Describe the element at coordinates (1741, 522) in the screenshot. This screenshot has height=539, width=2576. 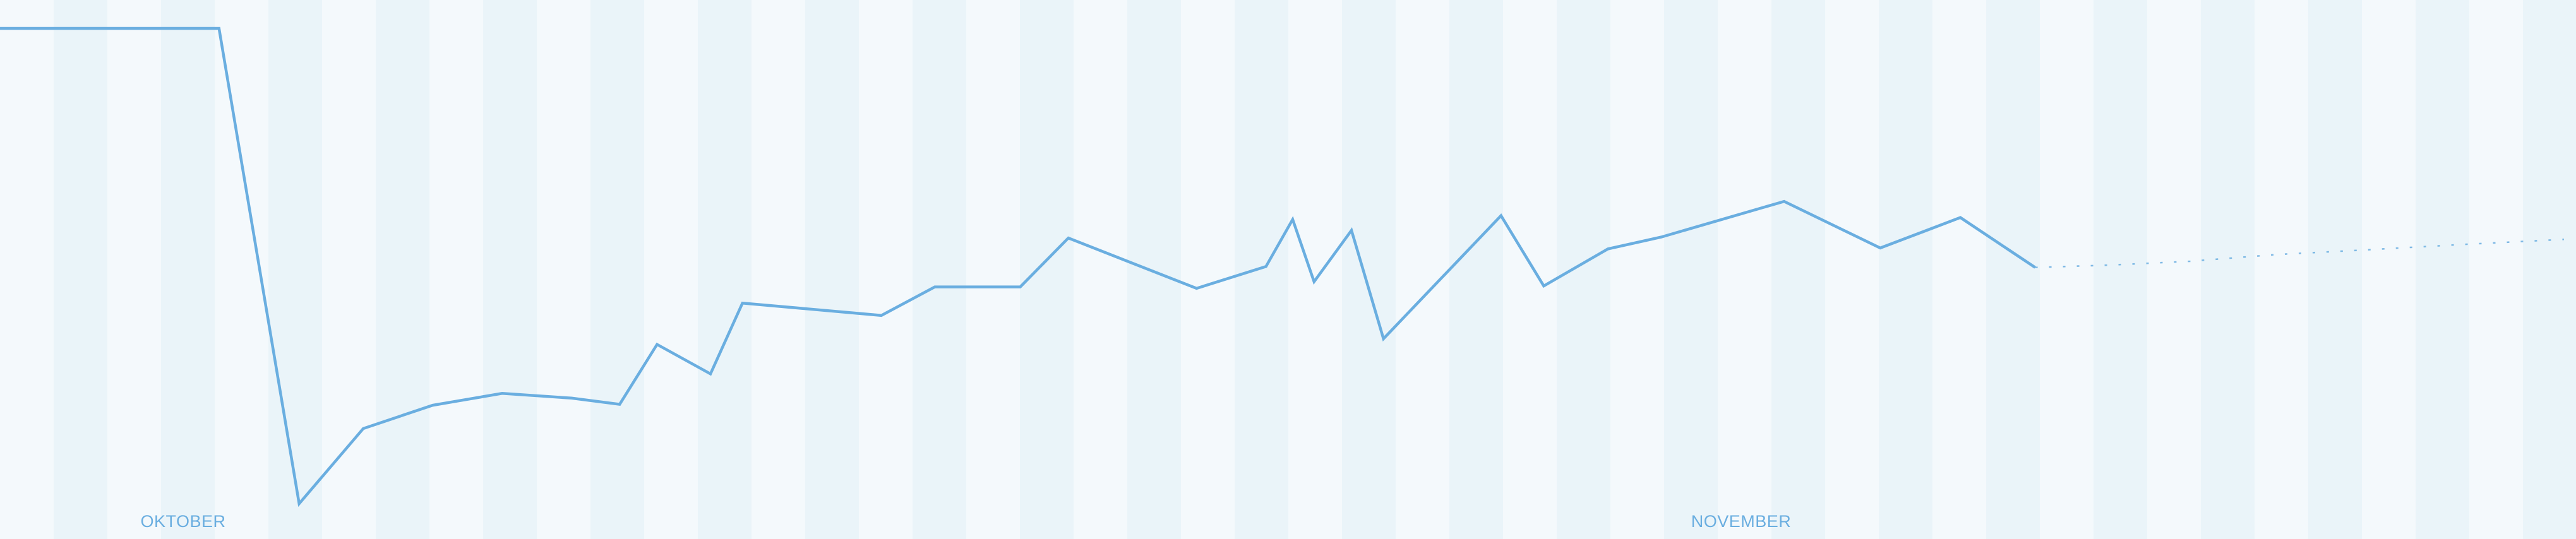
I see `x-tick-label-november: NOVEMBER` at that location.